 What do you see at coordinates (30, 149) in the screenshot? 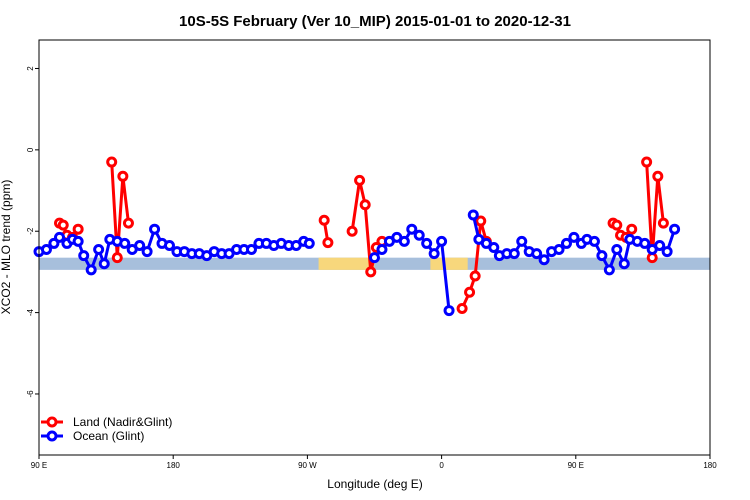
I see `y-tick-label-1: 0` at bounding box center [30, 149].